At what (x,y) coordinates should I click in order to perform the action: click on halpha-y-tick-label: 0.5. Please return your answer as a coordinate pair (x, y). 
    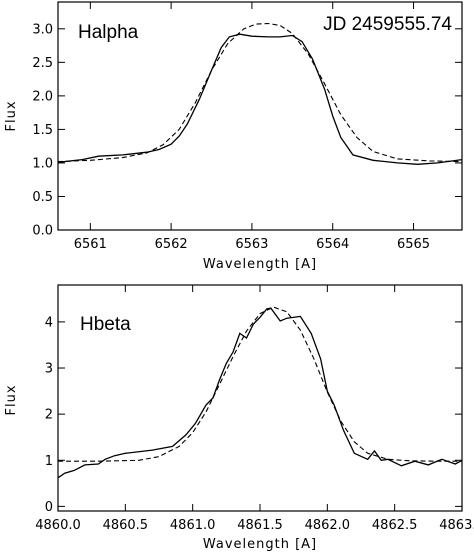
    Looking at the image, I should click on (42, 197).